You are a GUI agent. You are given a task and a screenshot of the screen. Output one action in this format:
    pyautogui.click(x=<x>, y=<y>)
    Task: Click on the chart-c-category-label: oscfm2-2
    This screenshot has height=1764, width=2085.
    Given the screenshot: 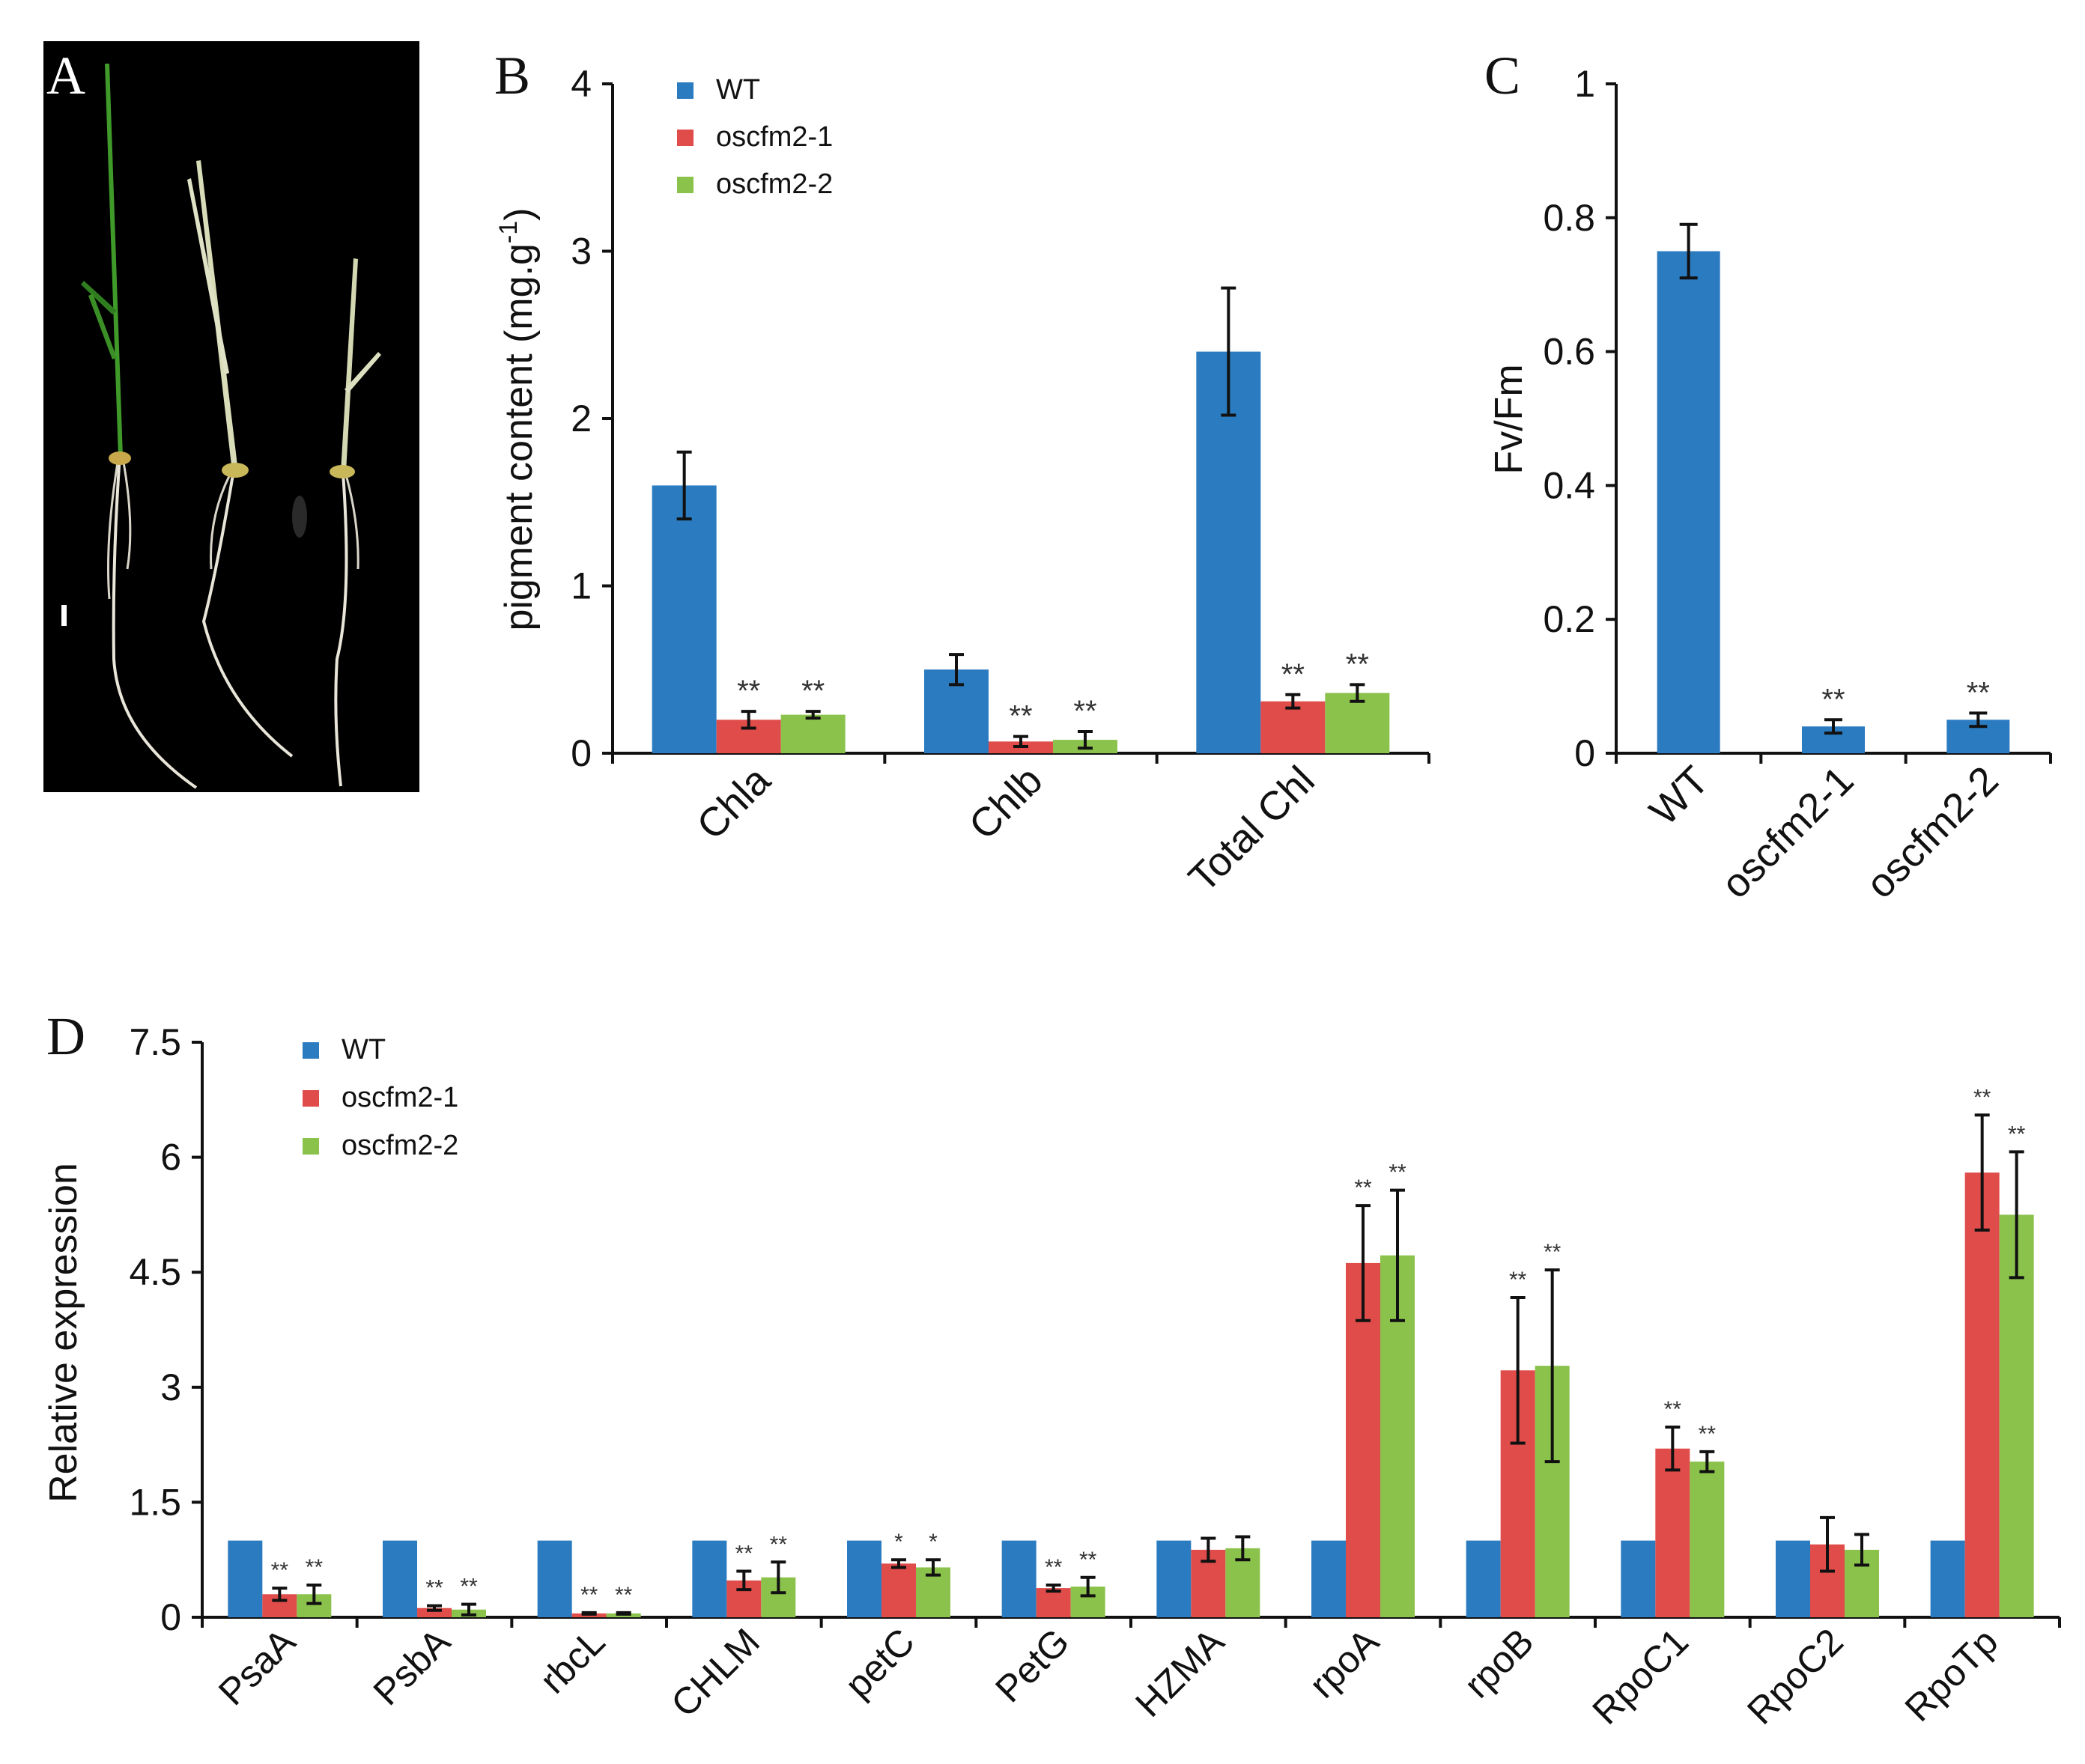 What is the action you would take?
    pyautogui.click(x=1931, y=833)
    